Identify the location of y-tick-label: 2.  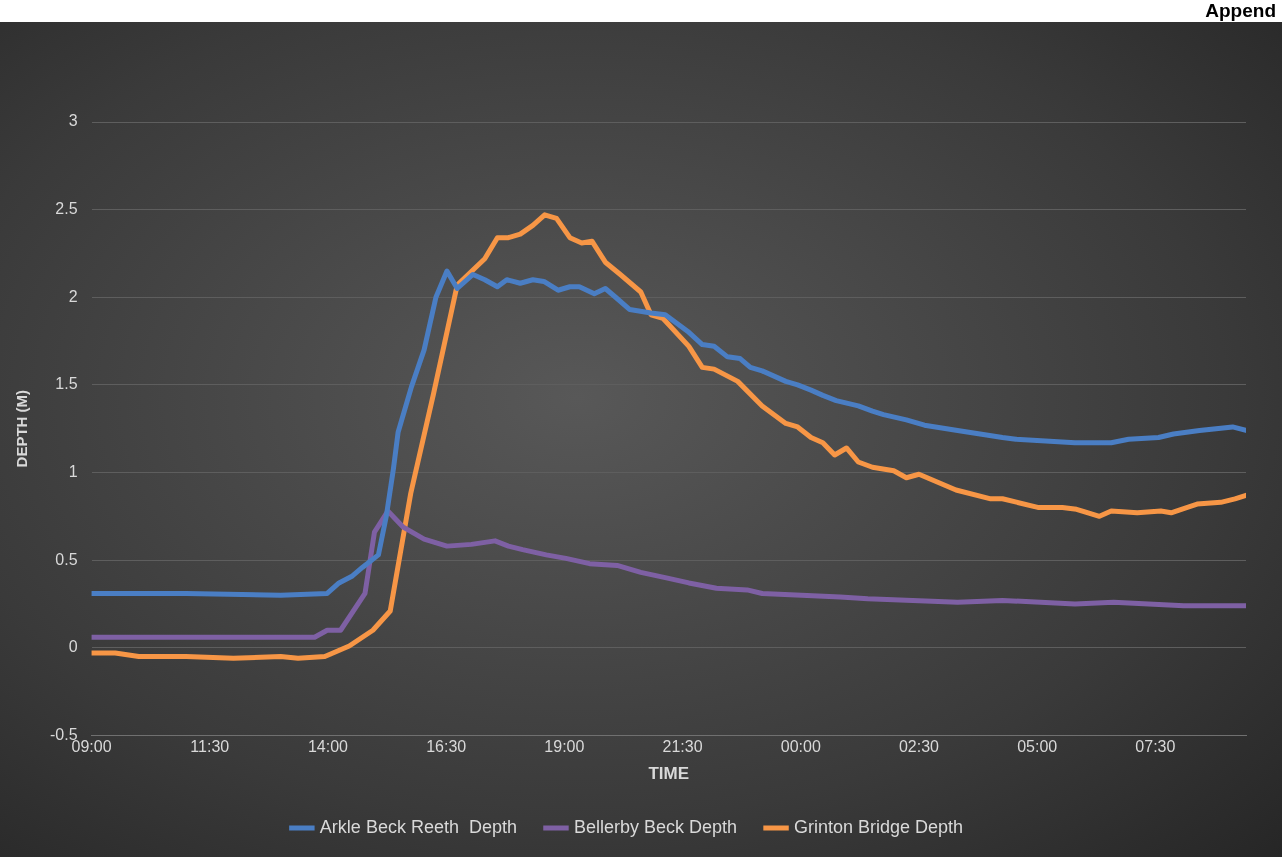
(73, 296).